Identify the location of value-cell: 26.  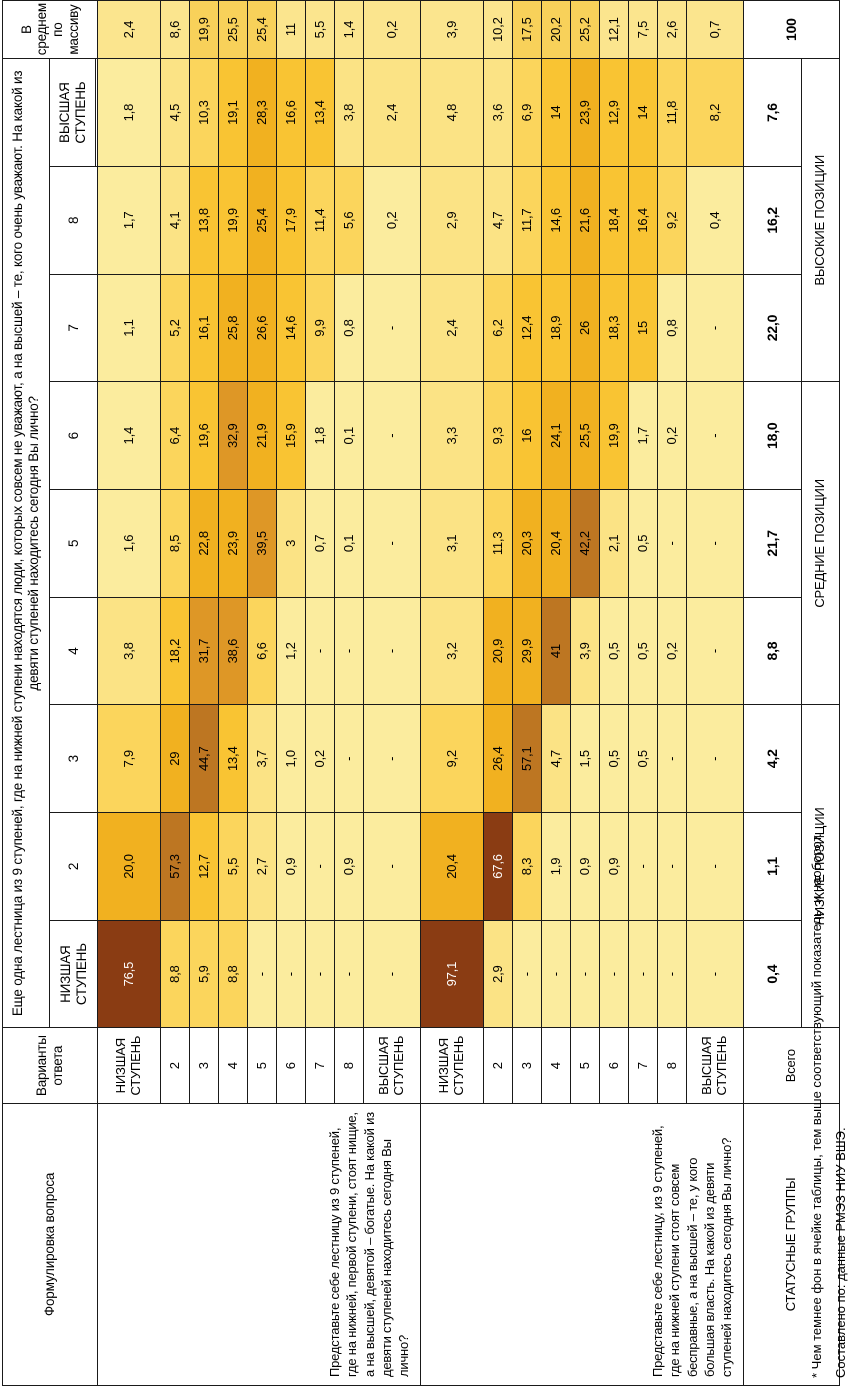
(585, 328).